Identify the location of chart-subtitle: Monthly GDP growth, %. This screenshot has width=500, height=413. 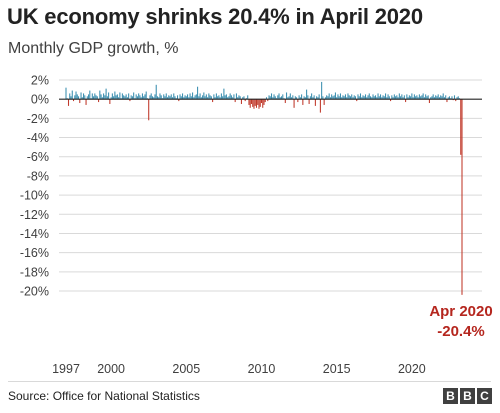
(93, 48).